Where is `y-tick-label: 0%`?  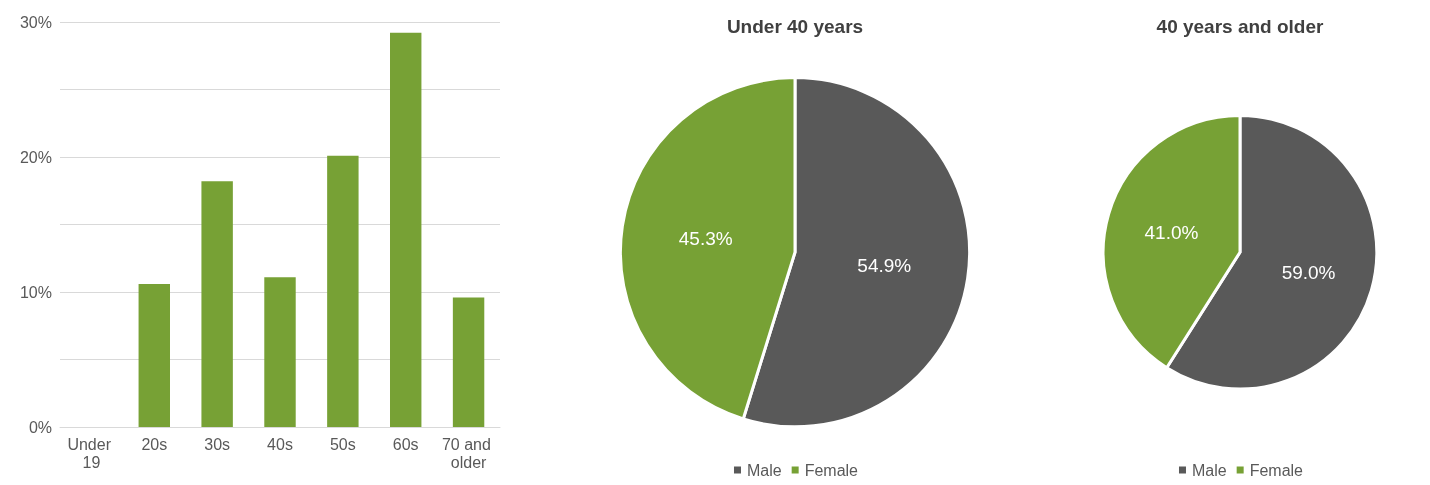 y-tick-label: 0% is located at coordinates (40, 427).